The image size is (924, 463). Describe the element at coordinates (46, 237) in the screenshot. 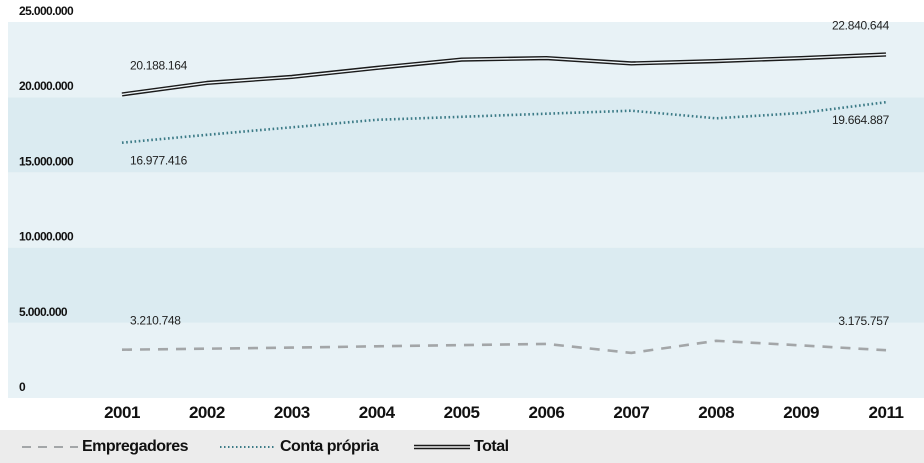

I see `y-tick-label: 10.000.000` at that location.